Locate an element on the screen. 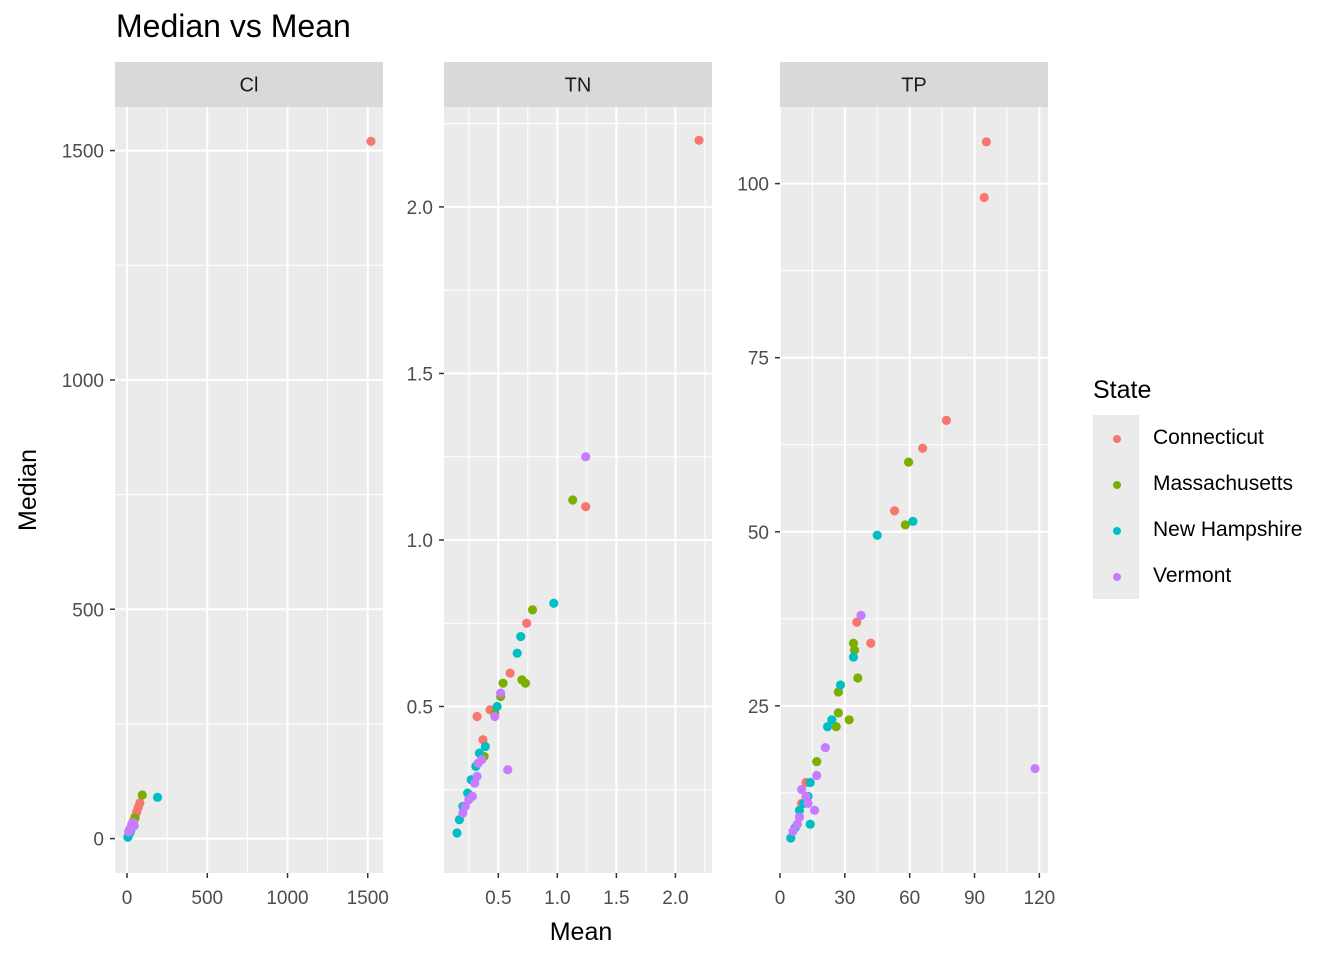 The width and height of the screenshot is (1344, 960). y-tick-label: 0 is located at coordinates (98, 840).